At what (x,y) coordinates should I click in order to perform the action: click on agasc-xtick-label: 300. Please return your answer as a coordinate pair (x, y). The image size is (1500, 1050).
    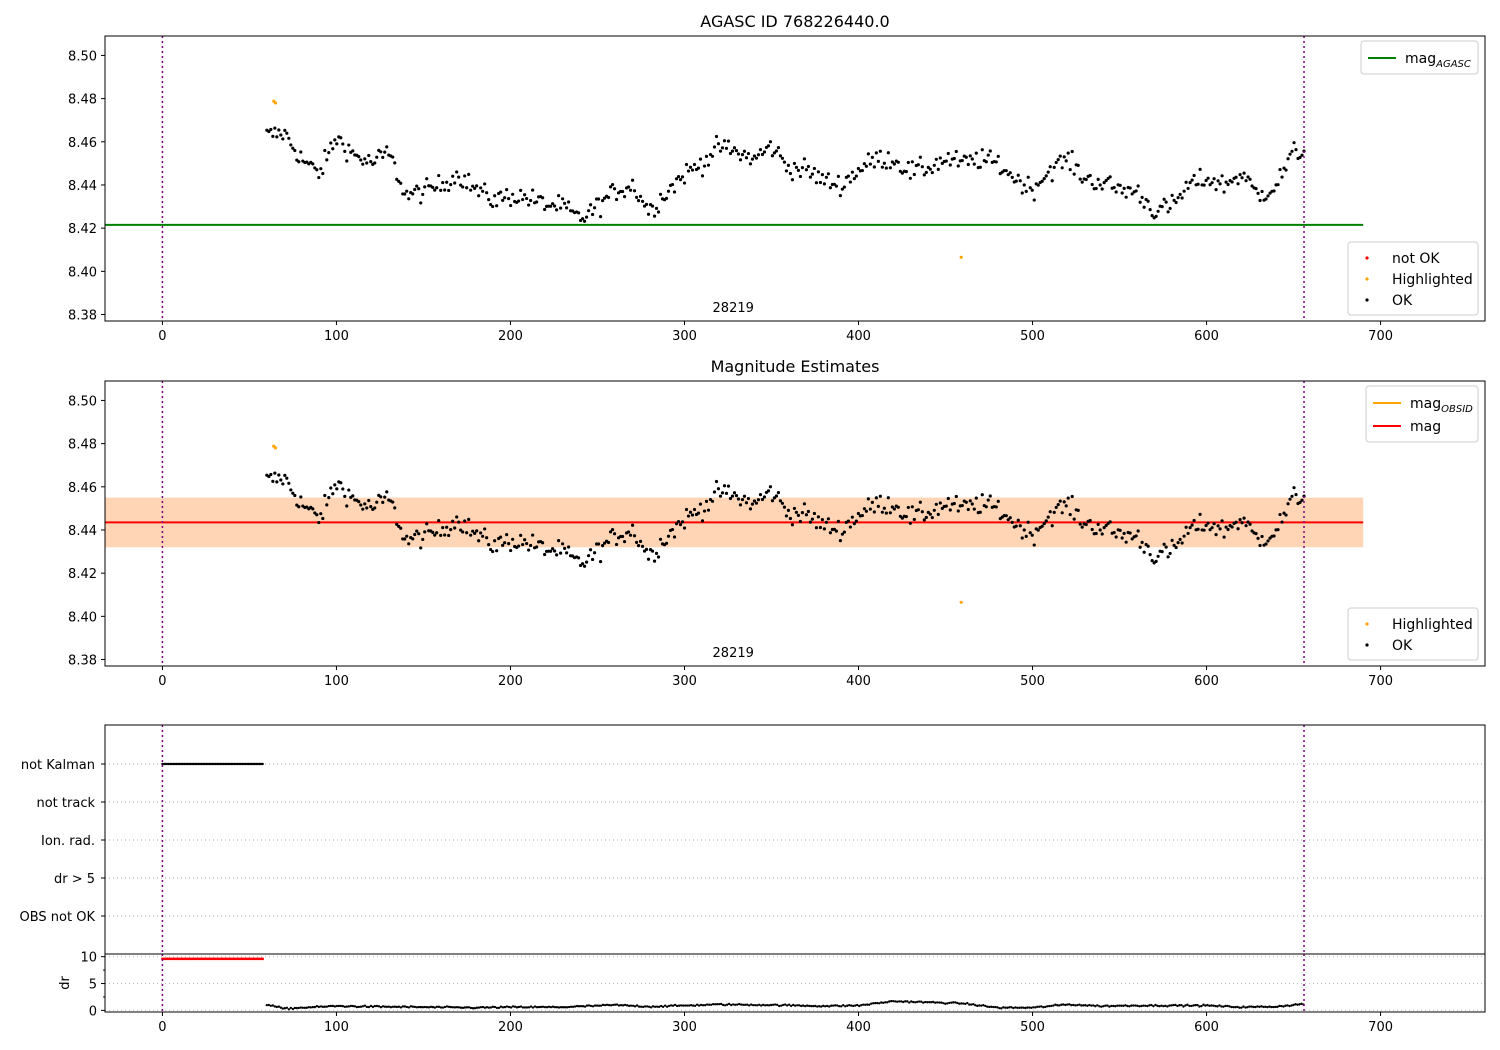
    Looking at the image, I should click on (684, 336).